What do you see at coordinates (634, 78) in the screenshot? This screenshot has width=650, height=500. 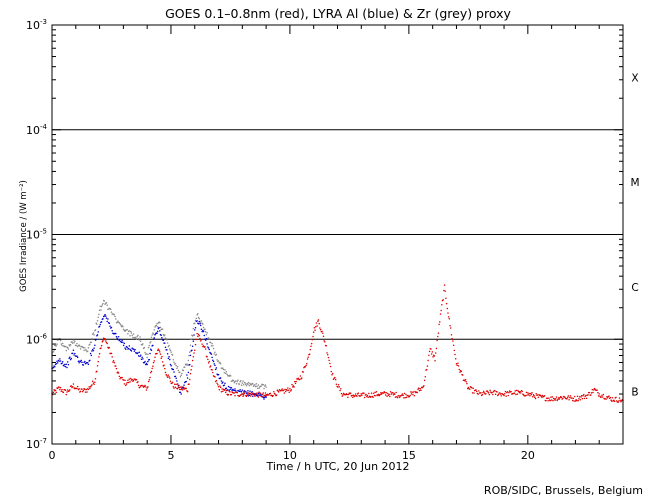 I see `flare-class-x: X` at bounding box center [634, 78].